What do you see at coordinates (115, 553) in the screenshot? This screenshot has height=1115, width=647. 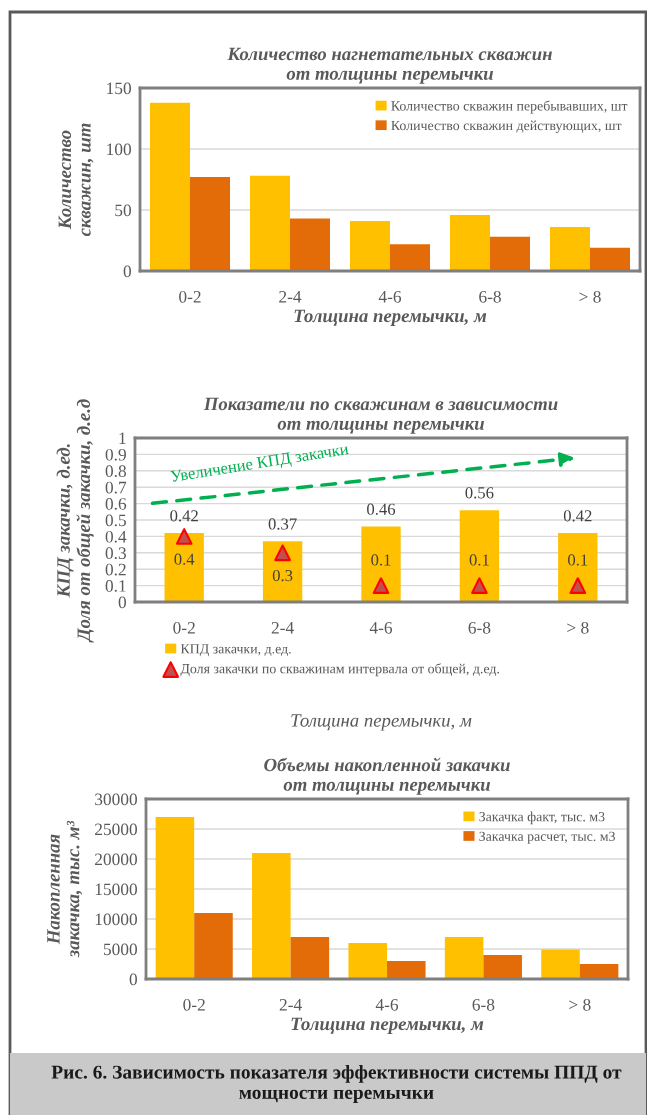 I see `y-tick-label: 0.3` at bounding box center [115, 553].